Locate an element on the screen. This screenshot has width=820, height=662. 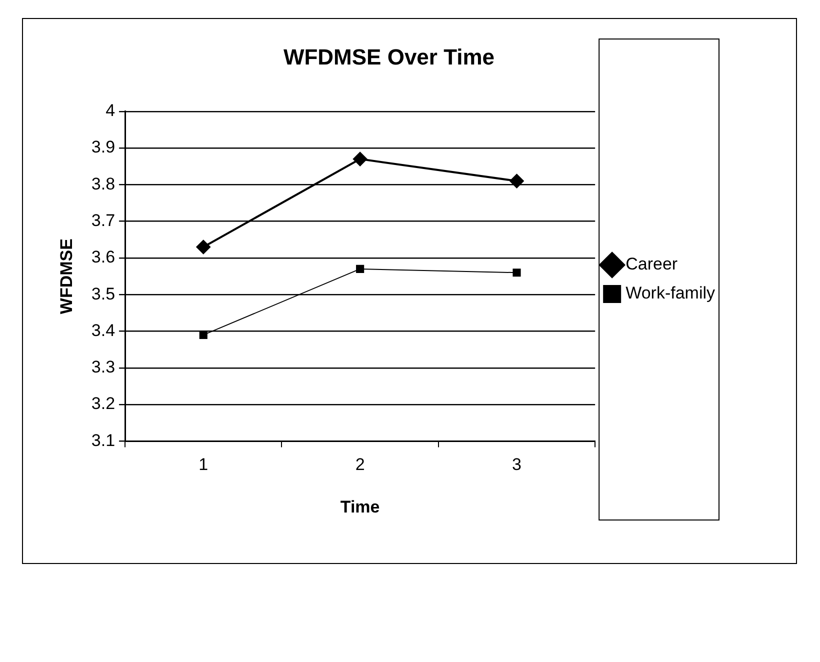
chart-title: WFDMSE Over Time is located at coordinates (389, 57).